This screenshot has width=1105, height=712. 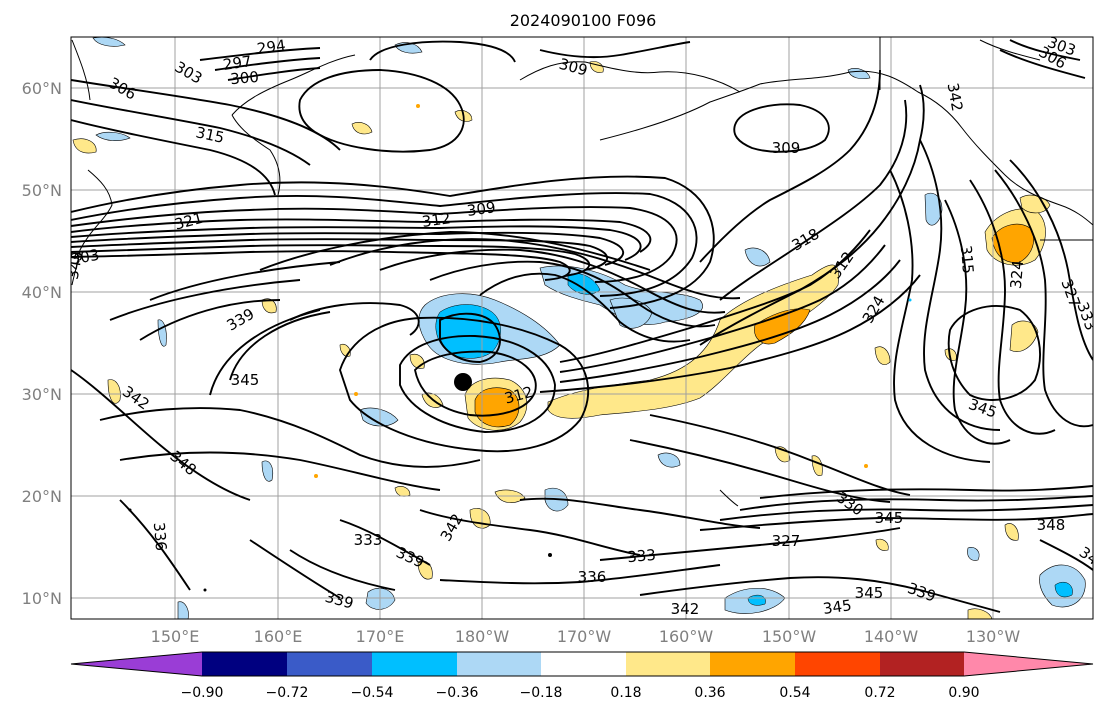 I want to click on lon-label: 140°W, so click(x=891, y=636).